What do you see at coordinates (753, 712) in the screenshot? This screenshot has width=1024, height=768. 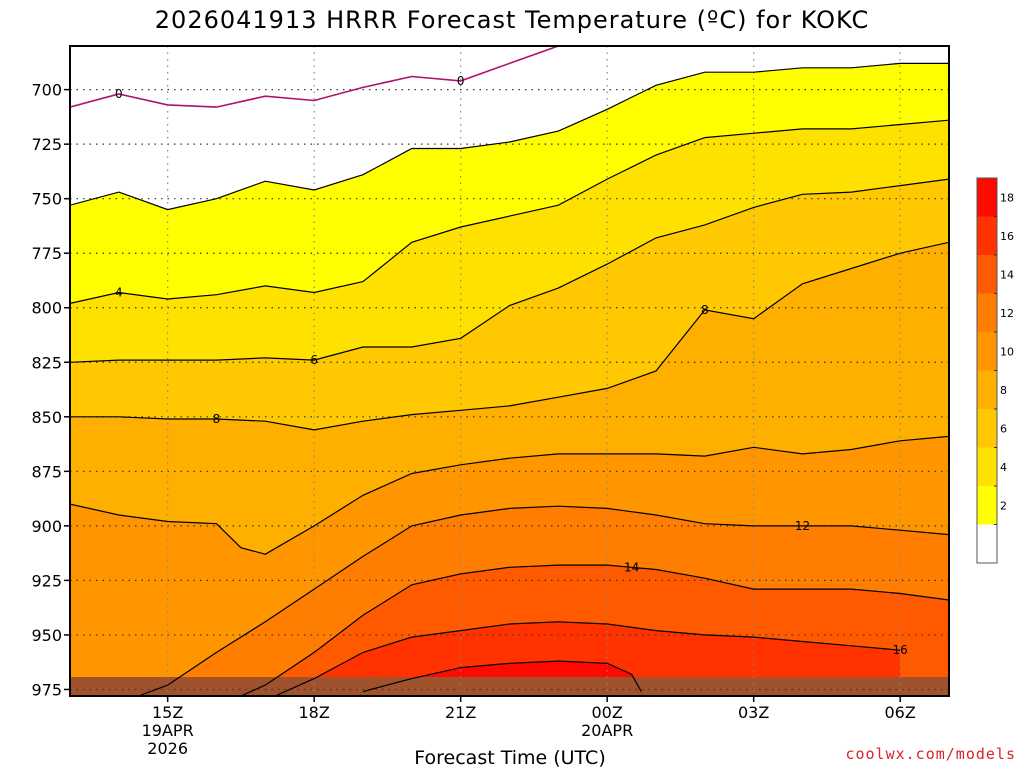 I see `x-tick-label: 03Z` at bounding box center [753, 712].